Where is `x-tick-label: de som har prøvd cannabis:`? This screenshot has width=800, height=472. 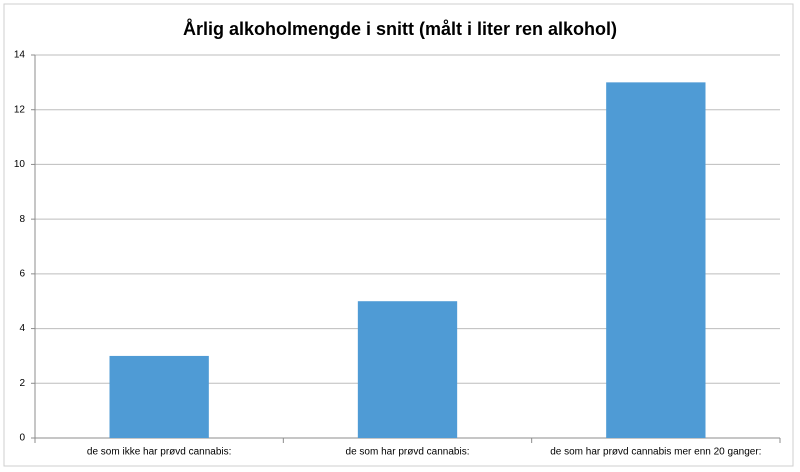
x-tick-label: de som har prøvd cannabis: is located at coordinates (408, 452).